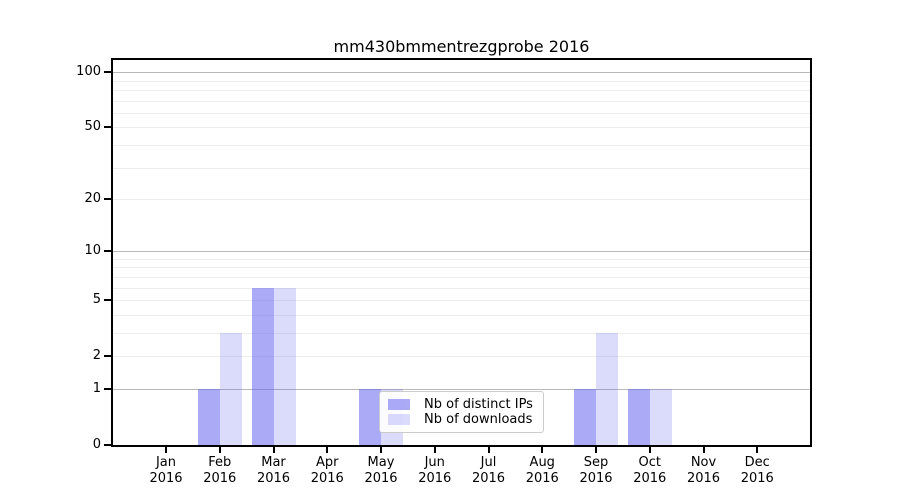 The image size is (900, 500). Describe the element at coordinates (284, 366) in the screenshot. I see `bar-downloads-mar` at that location.